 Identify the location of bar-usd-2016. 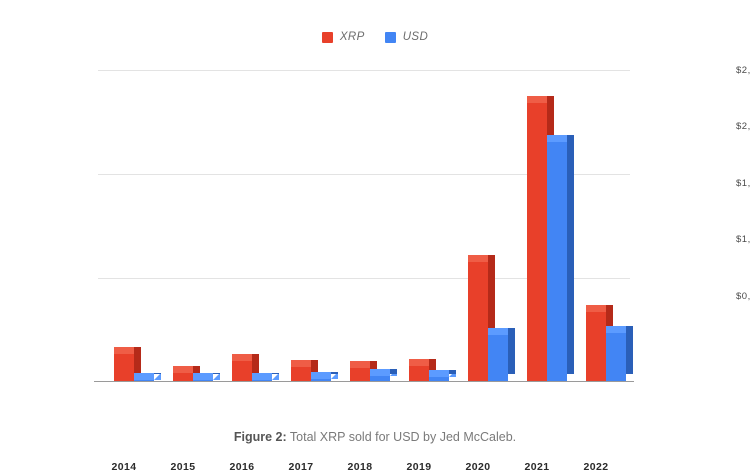
(265, 377).